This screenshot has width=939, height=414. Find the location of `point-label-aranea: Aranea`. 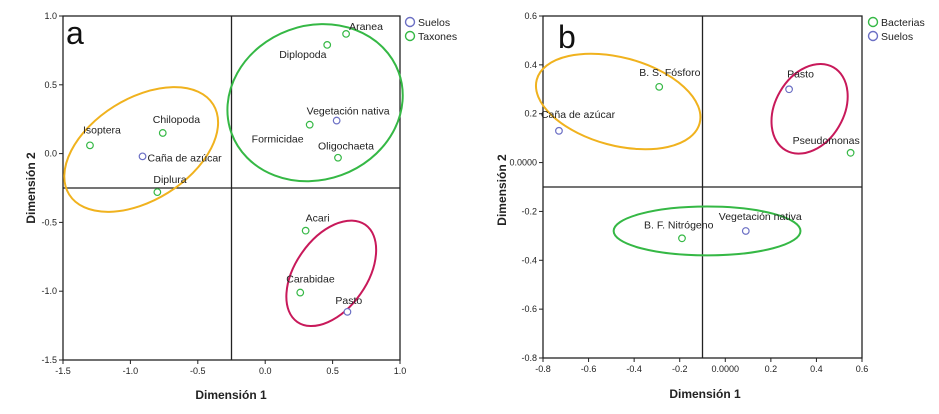

point-label-aranea: Aranea is located at coordinates (366, 27).